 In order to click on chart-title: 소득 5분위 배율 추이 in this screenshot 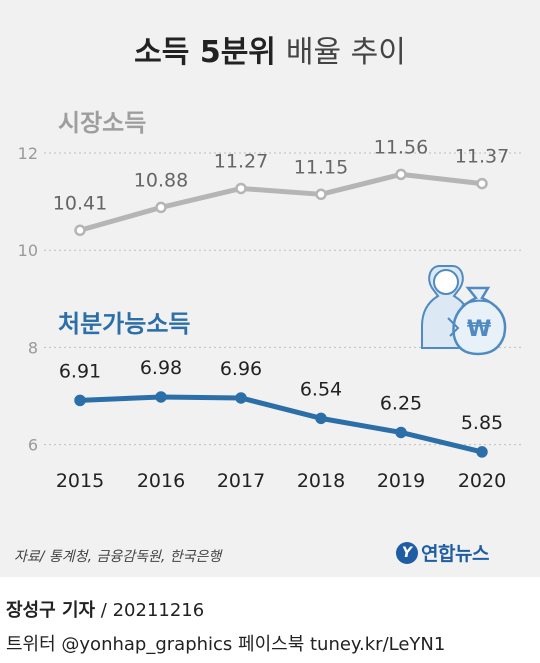, I will do `click(270, 52)`.